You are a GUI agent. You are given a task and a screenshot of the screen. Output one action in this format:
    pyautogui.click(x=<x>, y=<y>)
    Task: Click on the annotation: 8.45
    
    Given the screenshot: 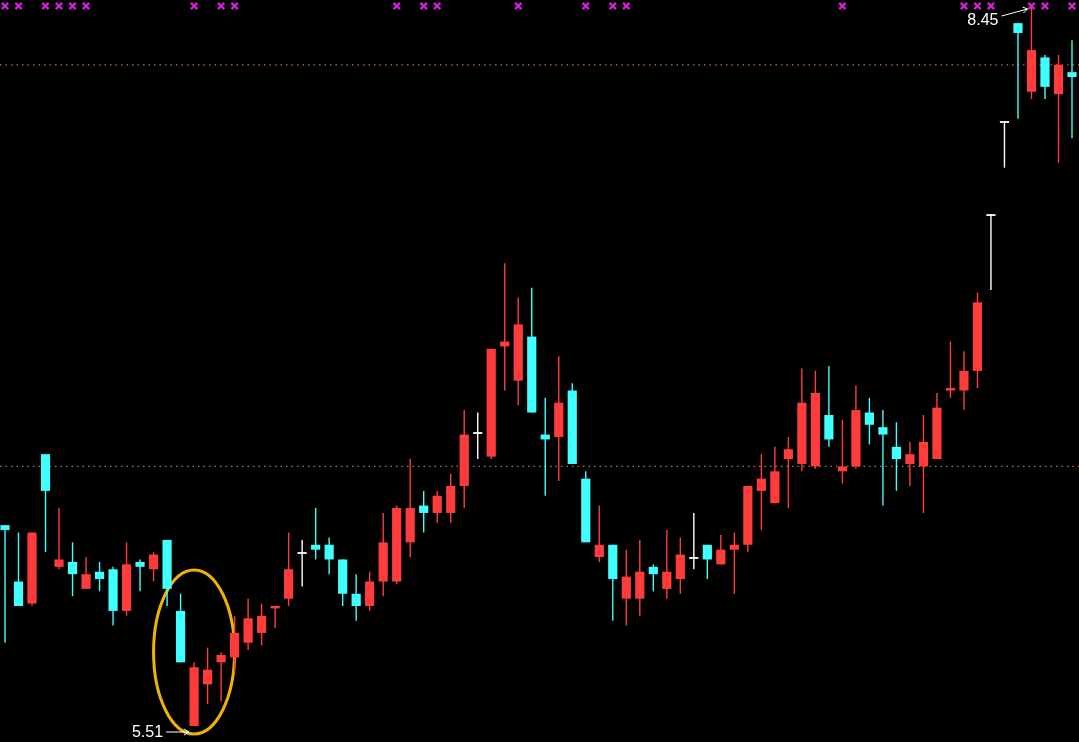 What is the action you would take?
    pyautogui.click(x=983, y=19)
    